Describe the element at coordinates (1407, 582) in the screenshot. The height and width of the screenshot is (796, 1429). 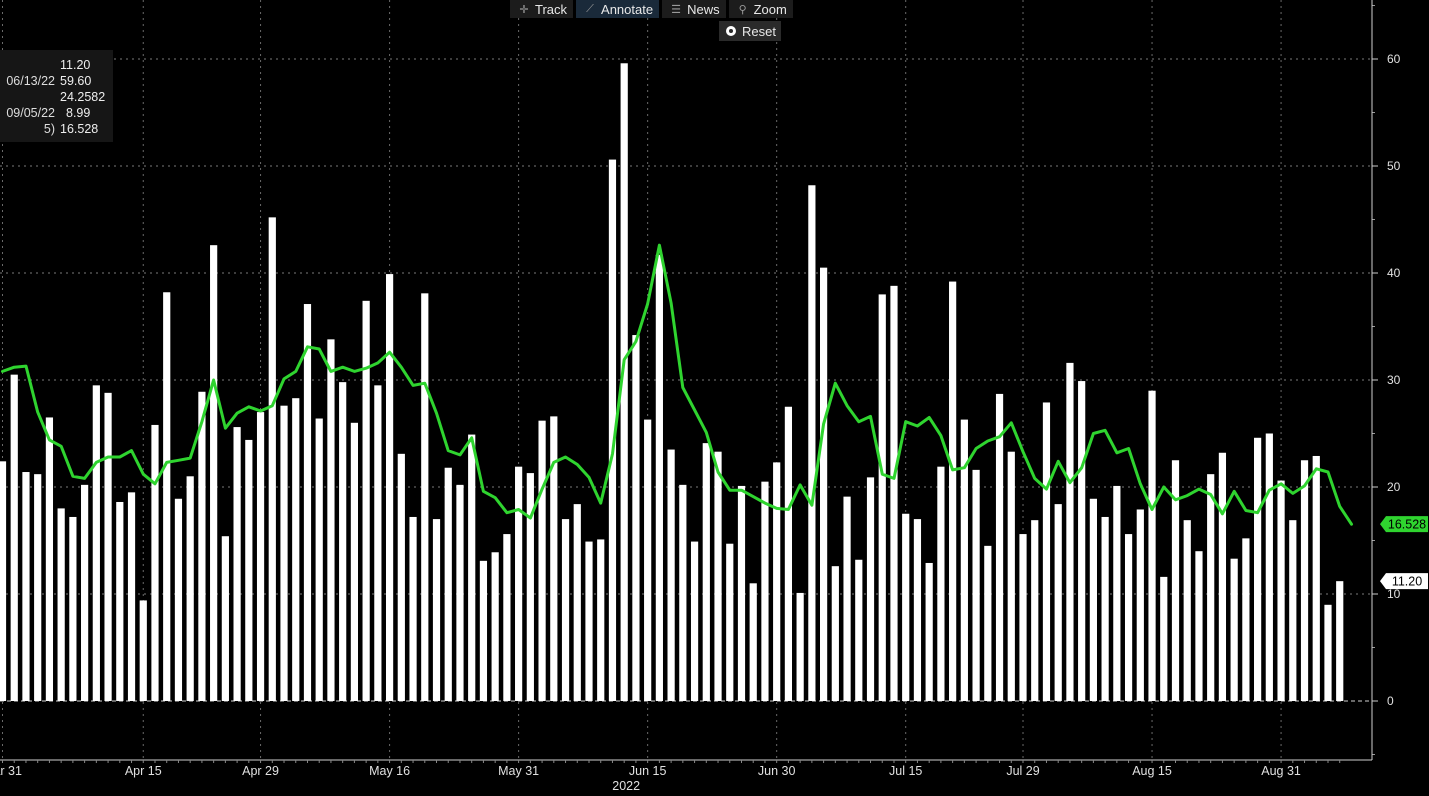
I see `last-bar-label-text: 11.20` at that location.